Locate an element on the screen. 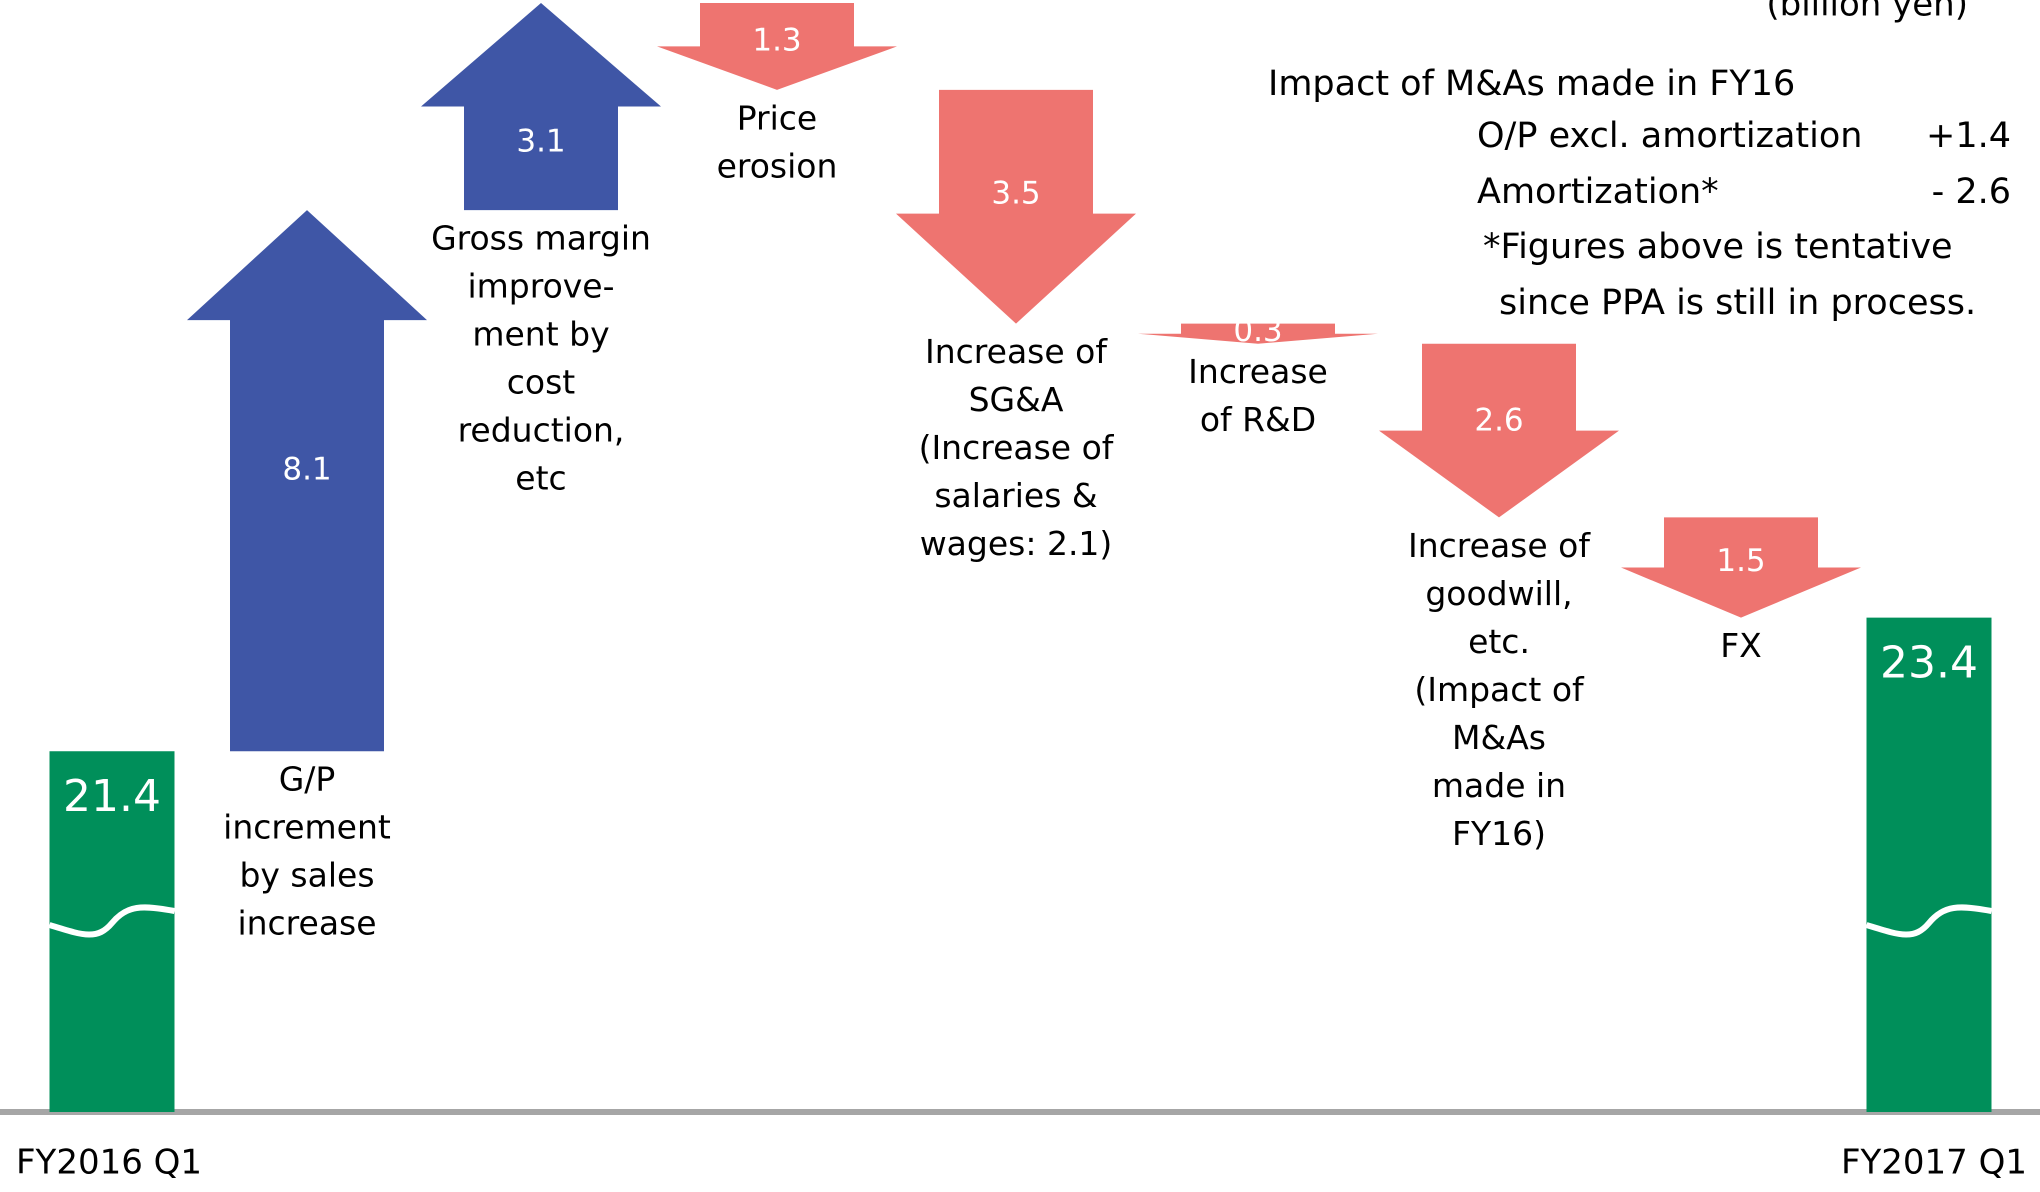 The image size is (2040, 1192). category-label: FY16) is located at coordinates (1499, 833).